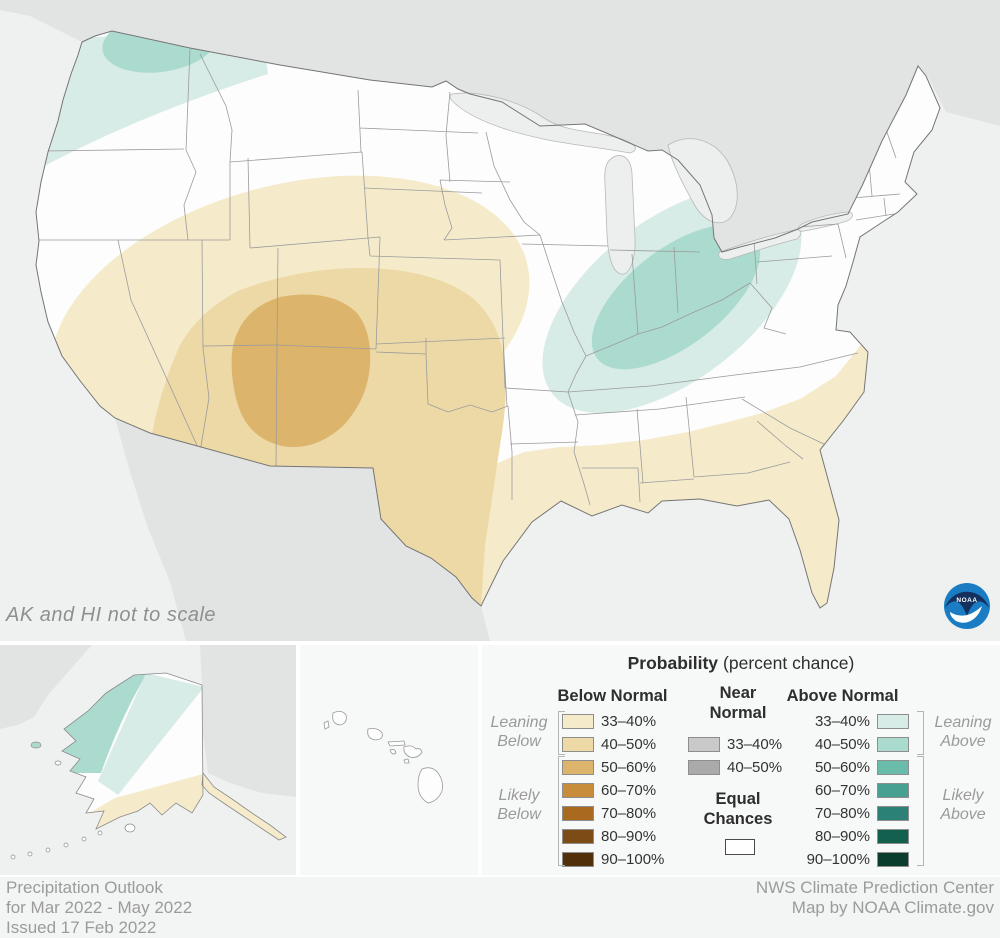 Image resolution: width=1000 pixels, height=938 pixels. Describe the element at coordinates (629, 767) in the screenshot. I see `legend-range-label: 50–60%` at that location.